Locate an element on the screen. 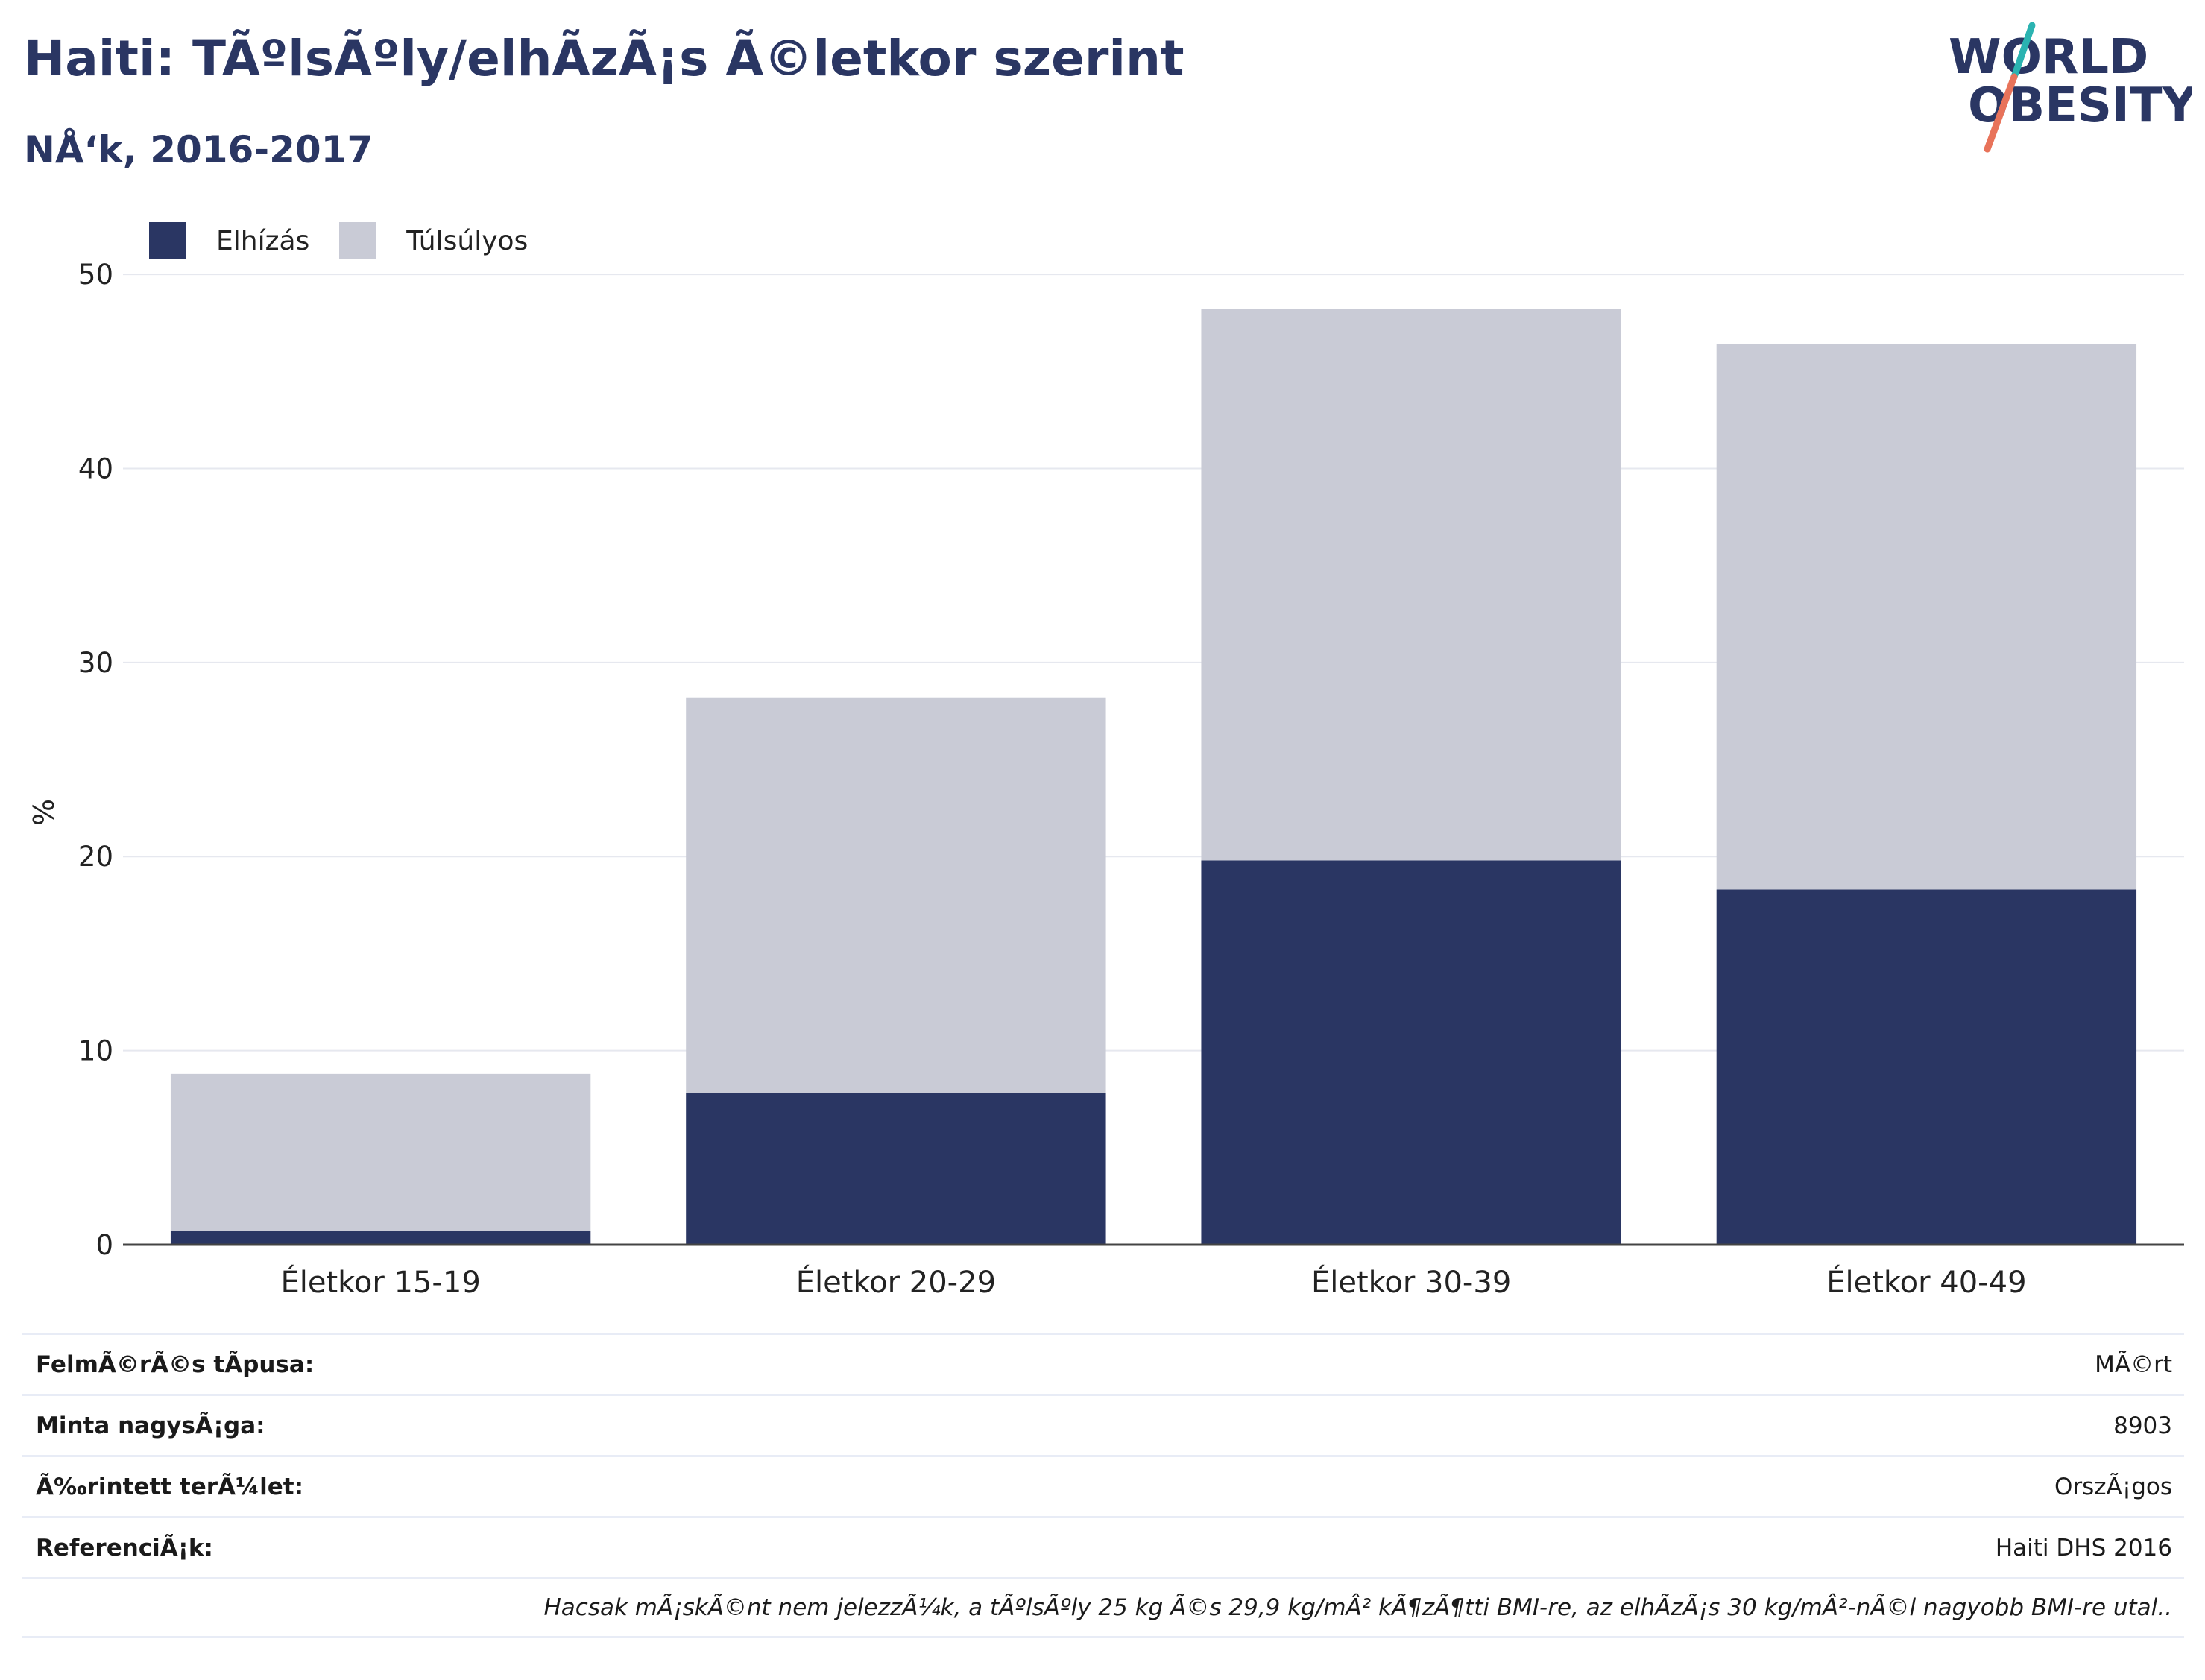 The image size is (2205, 1680). legend-item-overweight: Túlsúlyos is located at coordinates (433, 240).